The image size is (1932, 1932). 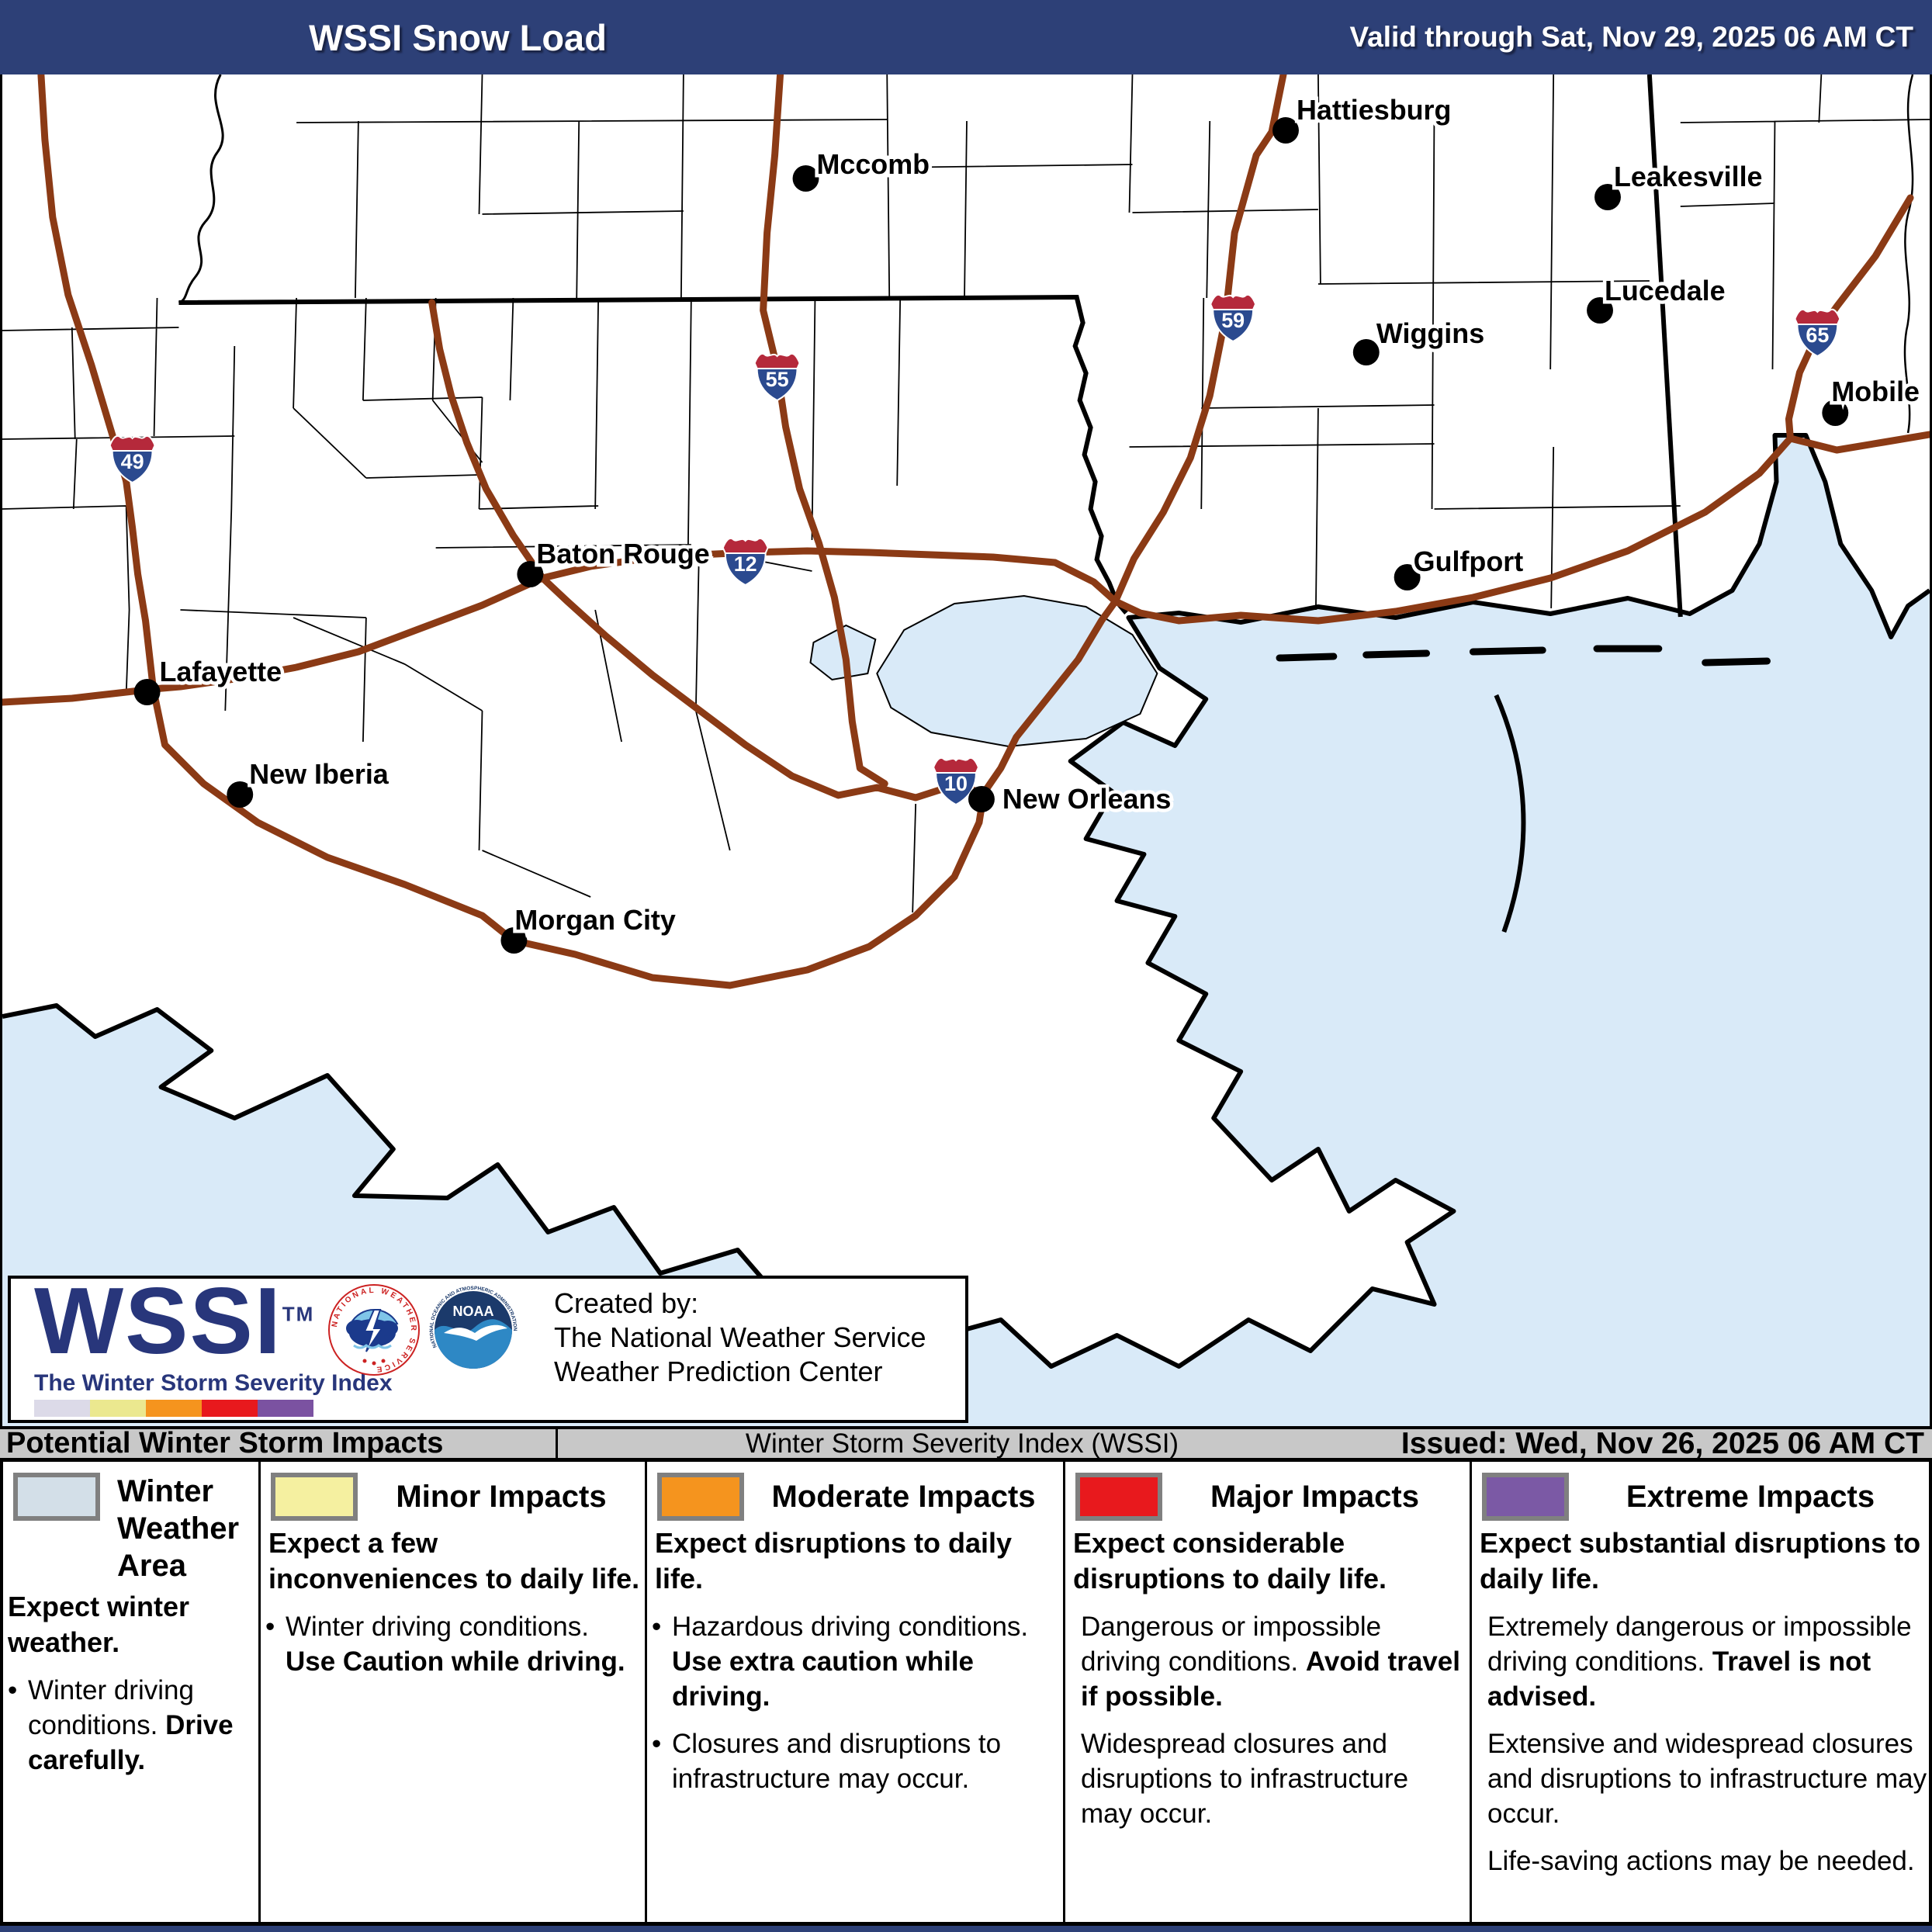 I want to click on created-by-line2: The National Weather Service, so click(x=740, y=1337).